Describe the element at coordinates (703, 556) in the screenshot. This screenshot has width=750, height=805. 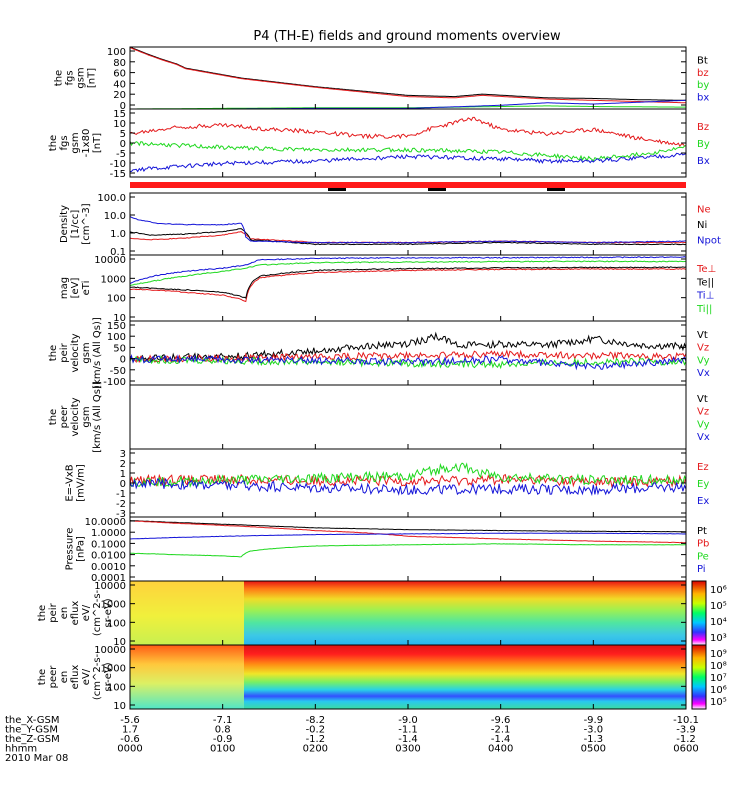
I see `legend-Pe: Pe` at that location.